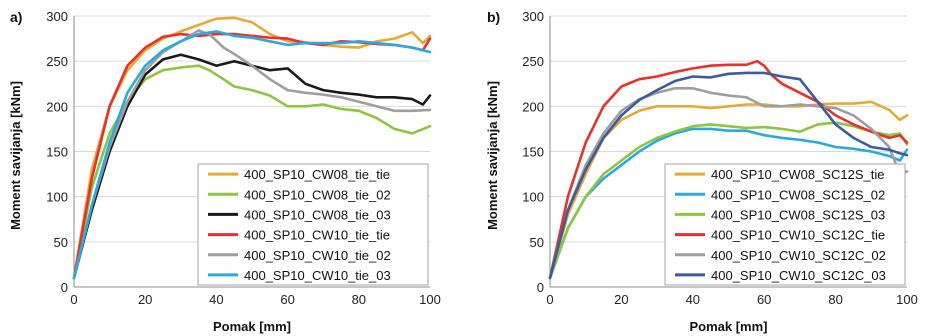  I want to click on legend-label: 400_SP10_CW10_SC12C_tie, so click(798, 235).